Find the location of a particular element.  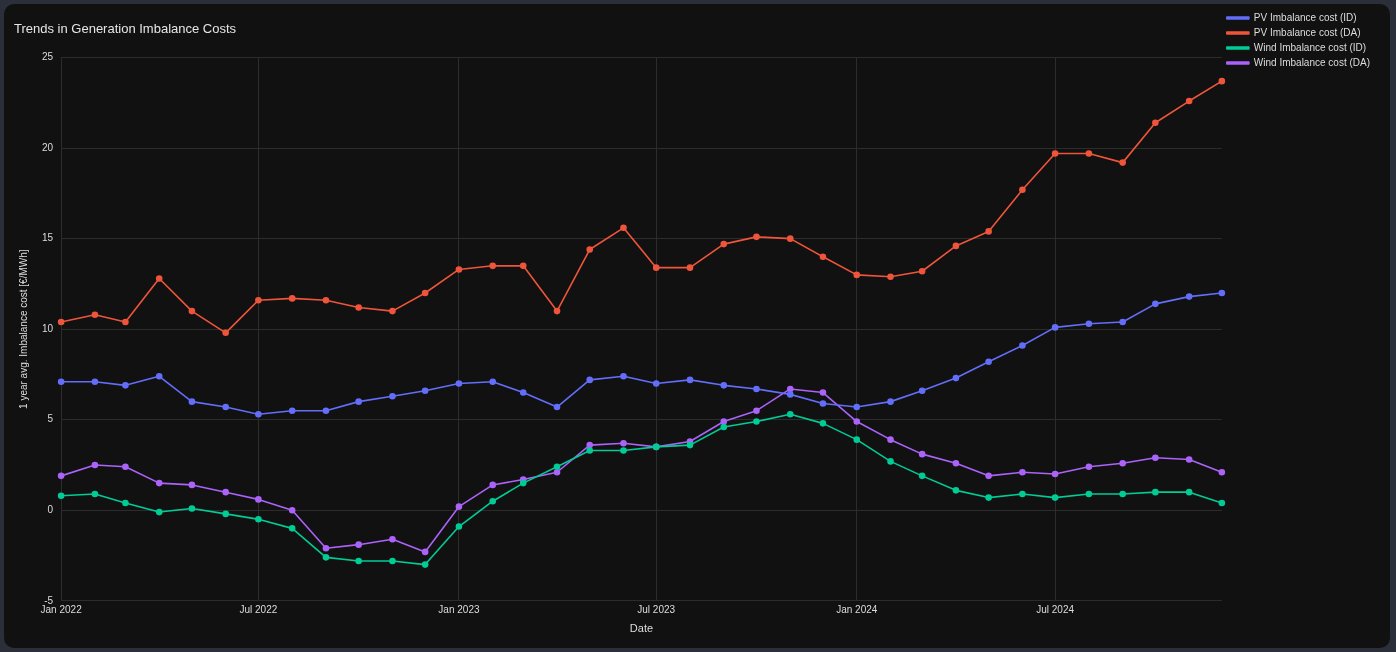

legend-label: Wind Imbalance cost (DA) is located at coordinates (1312, 62).